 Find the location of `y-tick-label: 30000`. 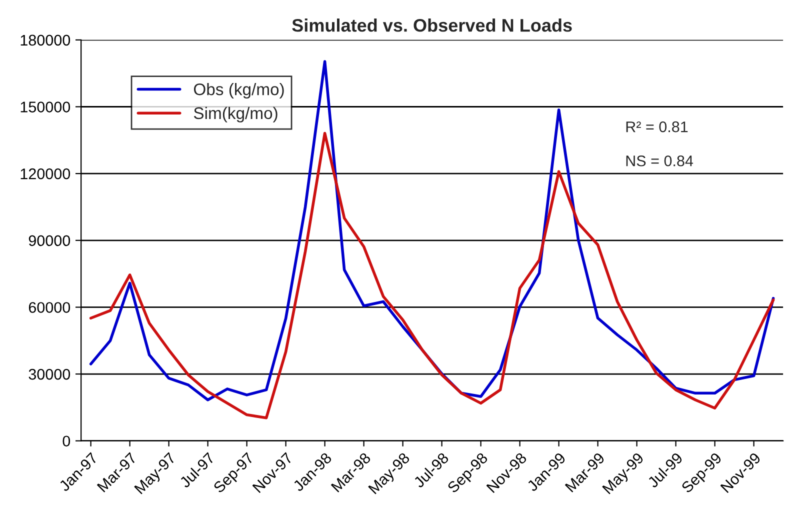

y-tick-label: 30000 is located at coordinates (49, 374).